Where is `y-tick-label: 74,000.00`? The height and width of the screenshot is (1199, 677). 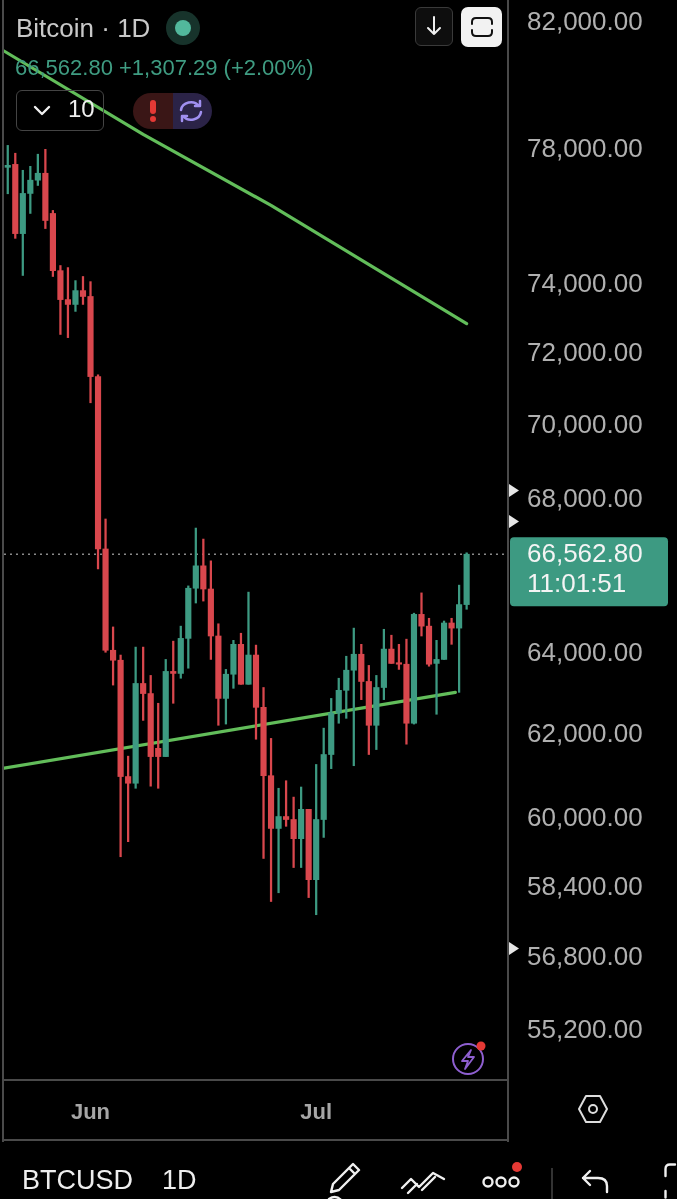
y-tick-label: 74,000.00 is located at coordinates (585, 282).